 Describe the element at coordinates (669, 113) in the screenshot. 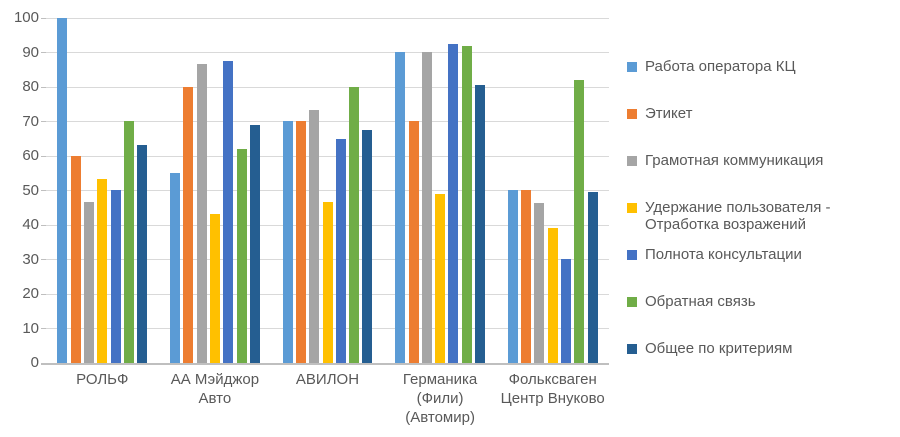

I see `legend-item-label: Этикет` at that location.